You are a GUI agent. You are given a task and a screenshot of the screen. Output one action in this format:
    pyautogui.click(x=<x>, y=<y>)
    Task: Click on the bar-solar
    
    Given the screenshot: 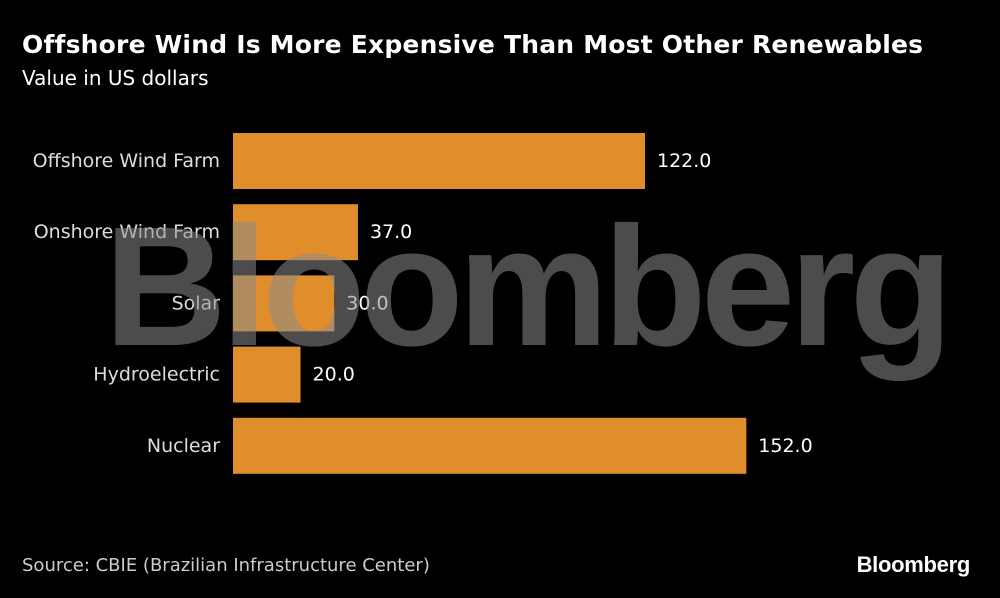 What is the action you would take?
    pyautogui.click(x=284, y=303)
    